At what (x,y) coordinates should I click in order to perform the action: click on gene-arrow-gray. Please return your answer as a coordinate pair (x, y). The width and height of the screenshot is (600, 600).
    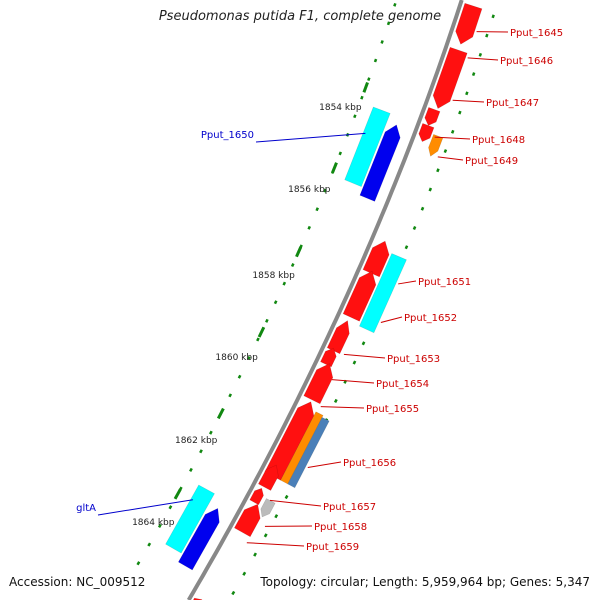
    Looking at the image, I should click on (268, 508).